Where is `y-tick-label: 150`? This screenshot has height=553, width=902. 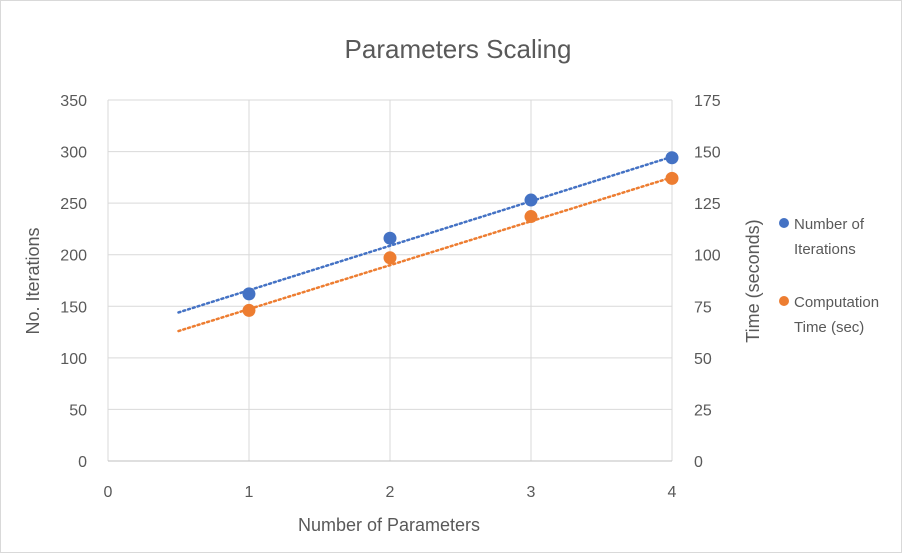 y-tick-label: 150 is located at coordinates (73, 307).